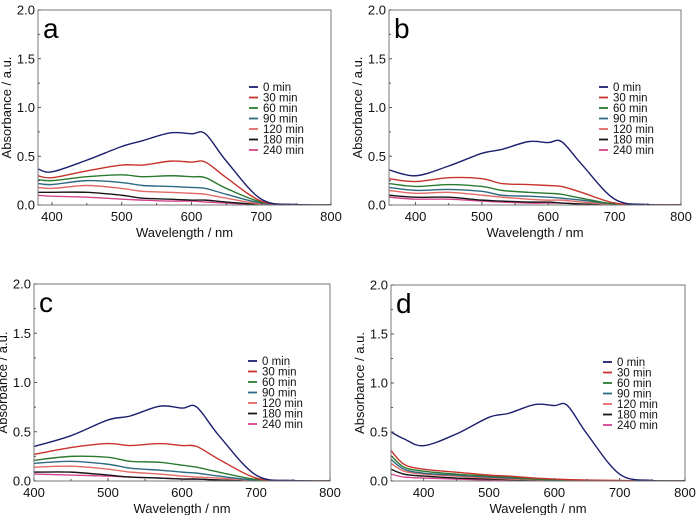 This screenshot has width=700, height=515. Describe the element at coordinates (46, 302) in the screenshot. I see `panel-label: c` at that location.